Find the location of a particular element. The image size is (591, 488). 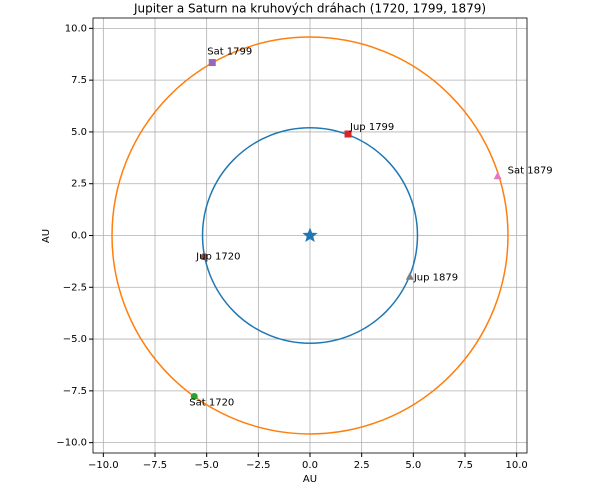

y-tick-label: 7.5 is located at coordinates (79, 80).